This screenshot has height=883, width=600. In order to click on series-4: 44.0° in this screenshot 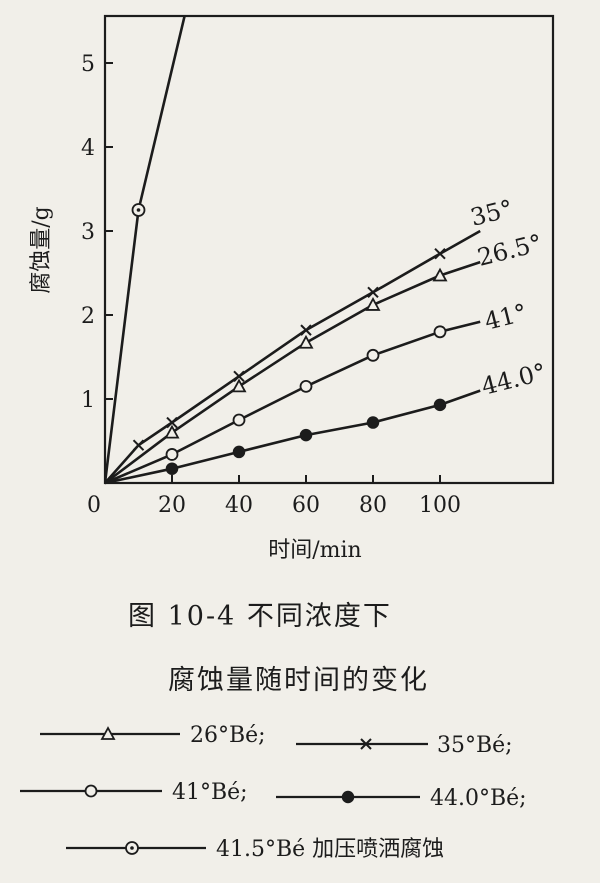, I will do `click(326, 421)`.